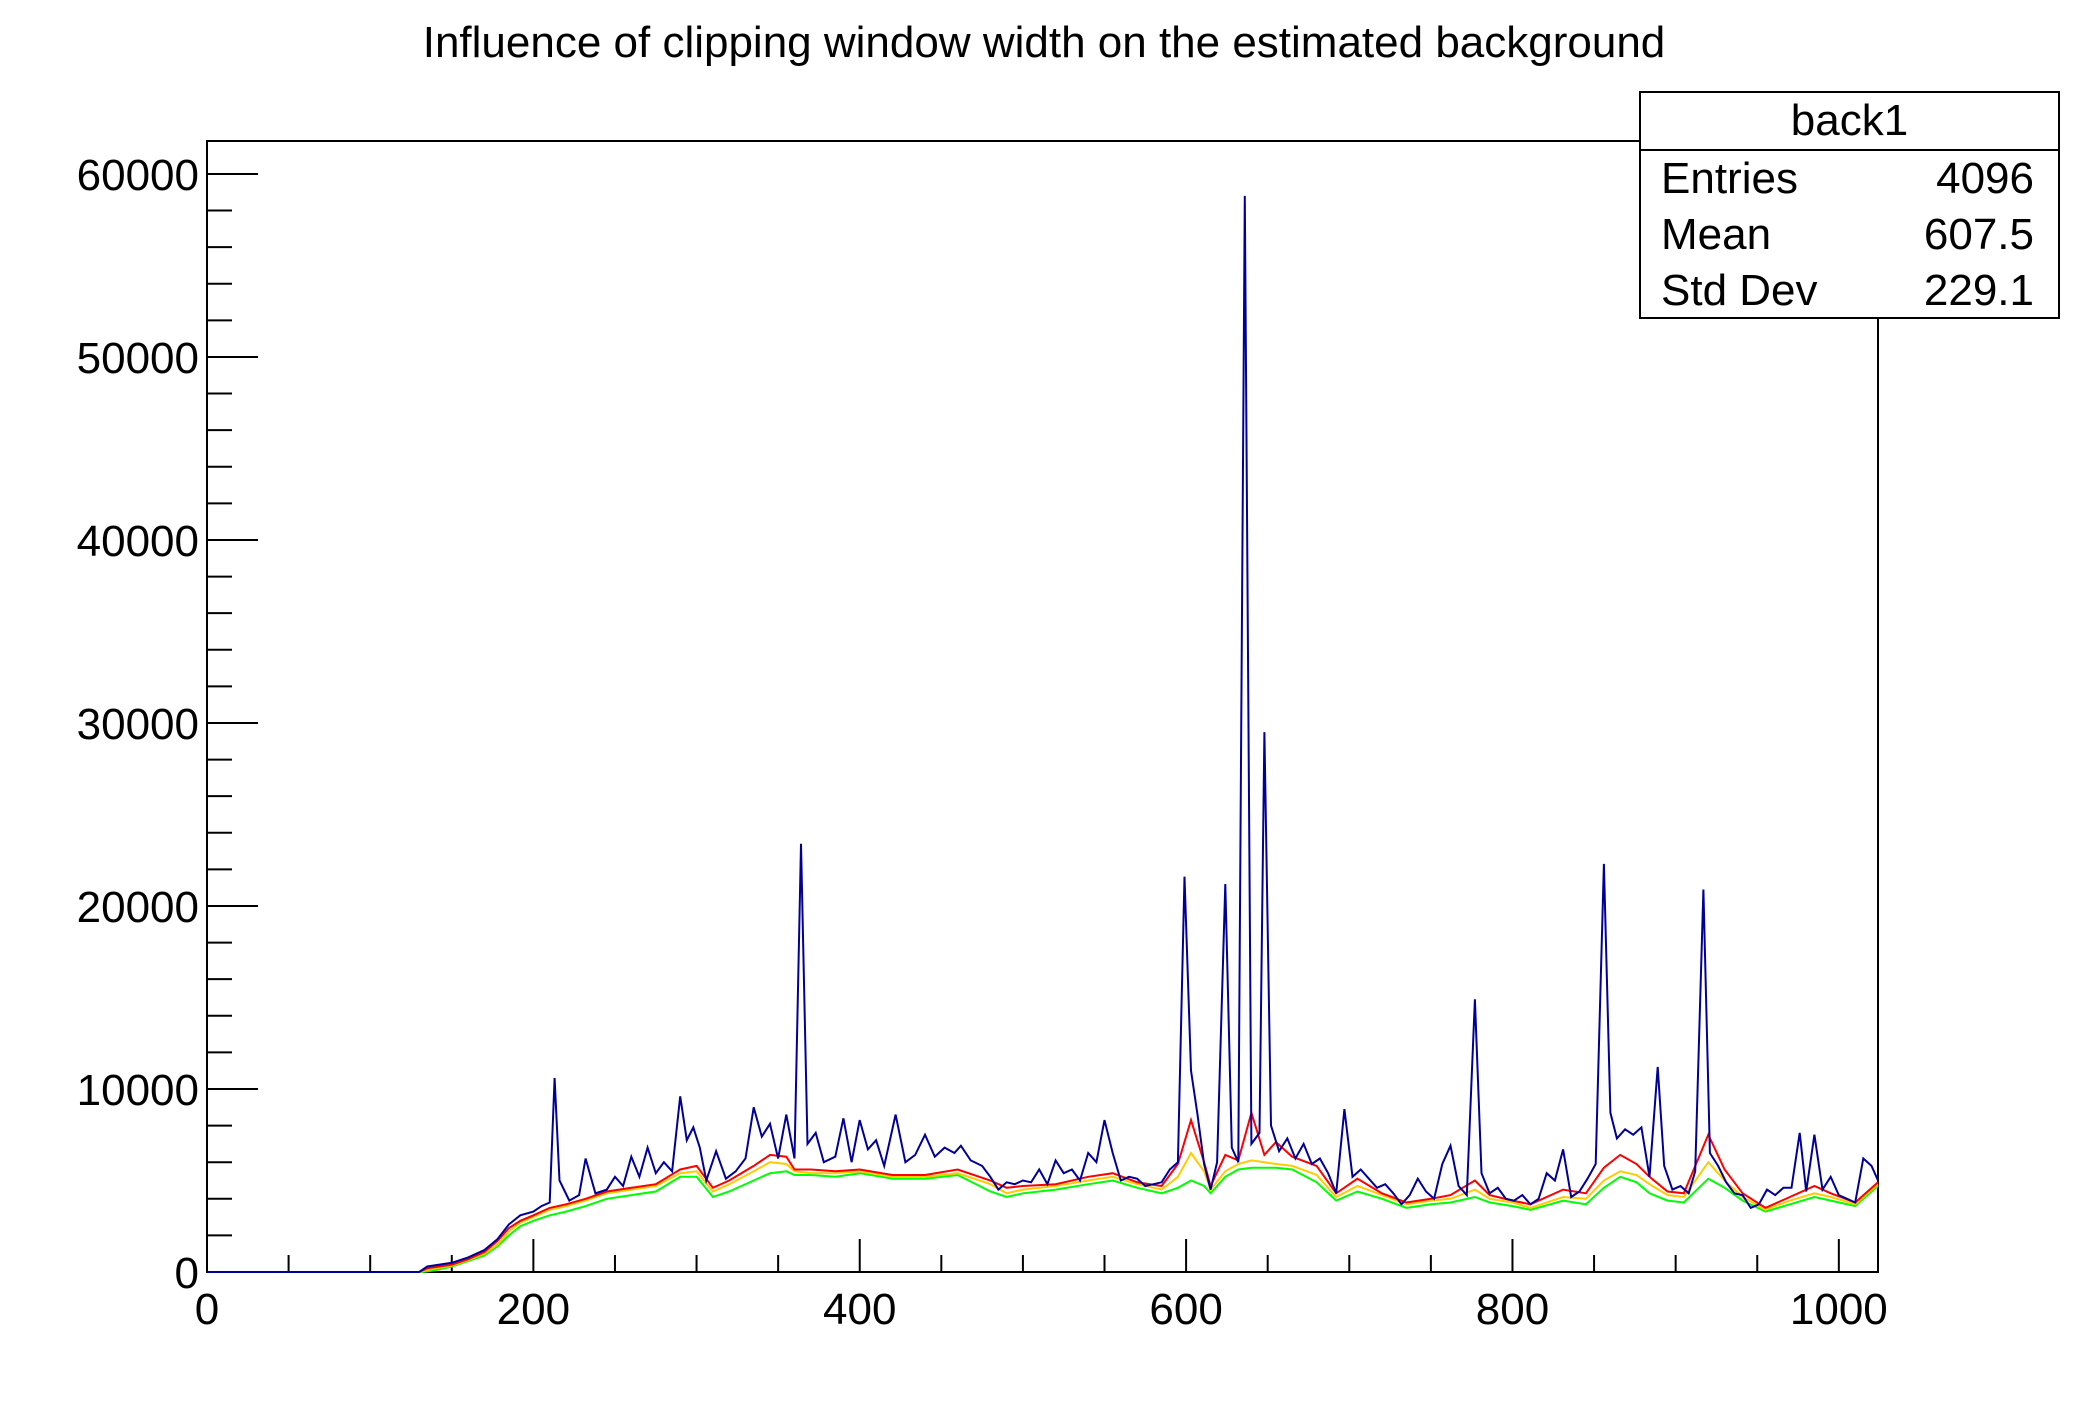 Image resolution: width=2088 pixels, height=1416 pixels. Describe the element at coordinates (187, 1273) in the screenshot. I see `y-tick-label: 0` at that location.